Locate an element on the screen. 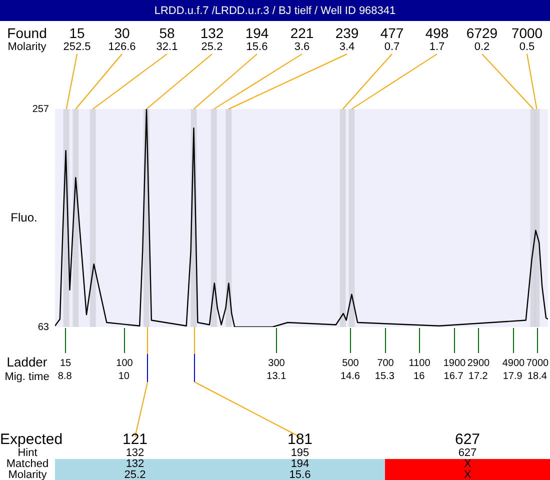  annotation: 477 is located at coordinates (392, 32).